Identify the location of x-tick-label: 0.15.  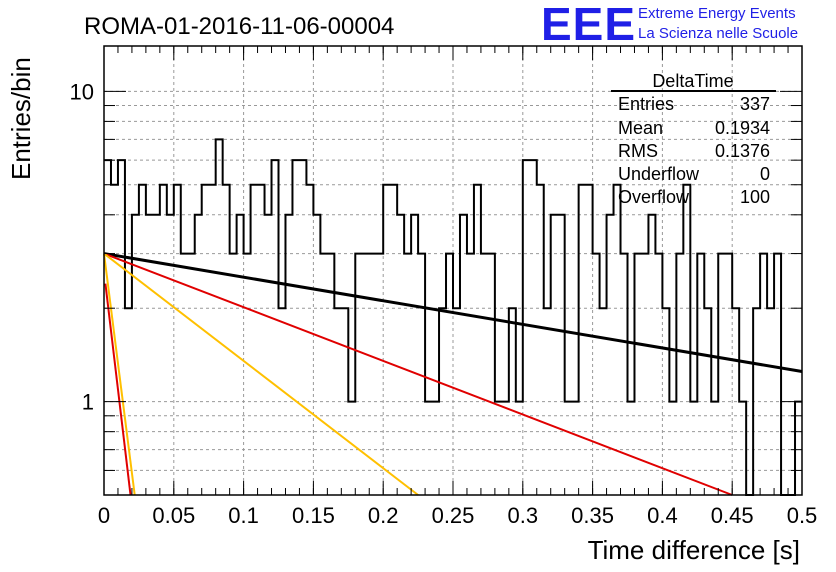
(313, 515).